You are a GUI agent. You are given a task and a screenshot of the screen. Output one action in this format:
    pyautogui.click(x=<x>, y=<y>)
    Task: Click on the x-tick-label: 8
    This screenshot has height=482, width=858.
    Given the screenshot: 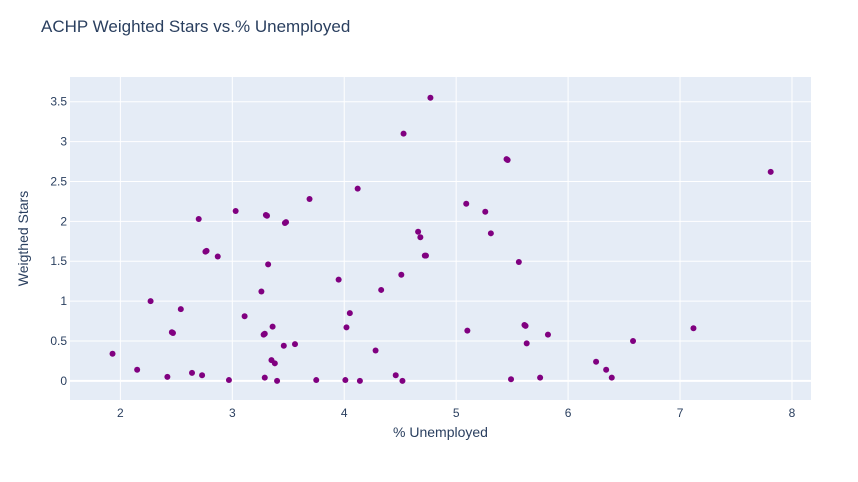 What is the action you would take?
    pyautogui.click(x=792, y=413)
    